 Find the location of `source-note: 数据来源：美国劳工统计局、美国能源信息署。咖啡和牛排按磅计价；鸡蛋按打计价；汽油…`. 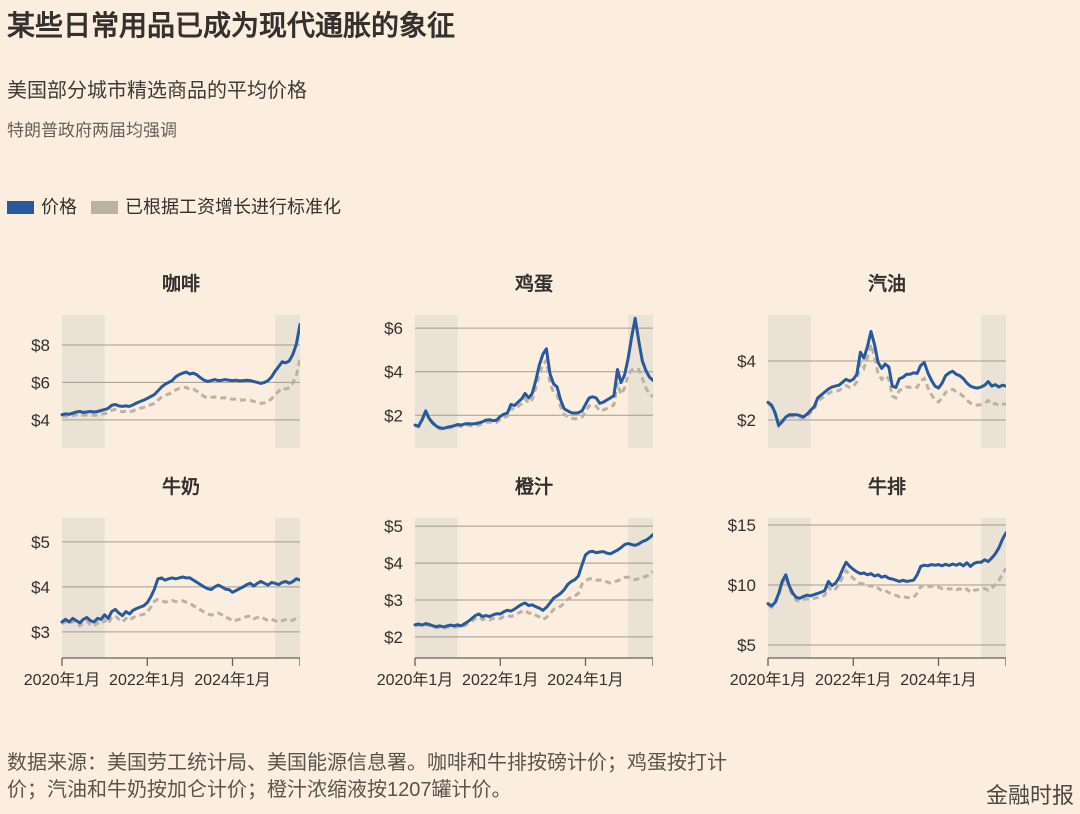

source-note: 数据来源：美国劳工统计局、美国能源信息署。咖啡和牛排按磅计价；鸡蛋按打计价；汽油… is located at coordinates (367, 776).